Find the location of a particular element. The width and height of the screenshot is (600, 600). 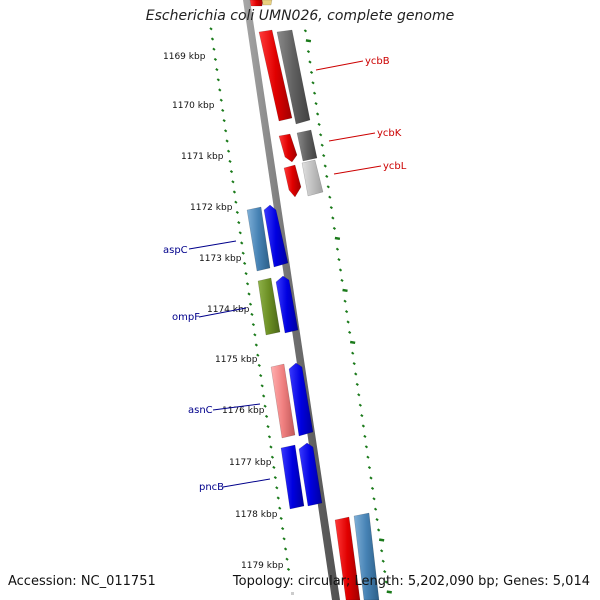

gene-feature-red-bottom is located at coordinates (347, 558).